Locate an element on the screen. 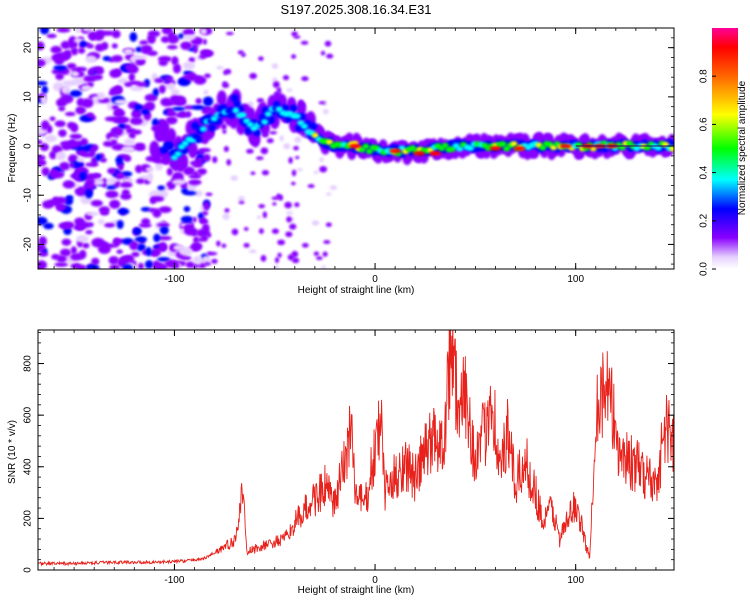 This screenshot has width=750, height=600. snr-xtick-label: -100 is located at coordinates (174, 580).